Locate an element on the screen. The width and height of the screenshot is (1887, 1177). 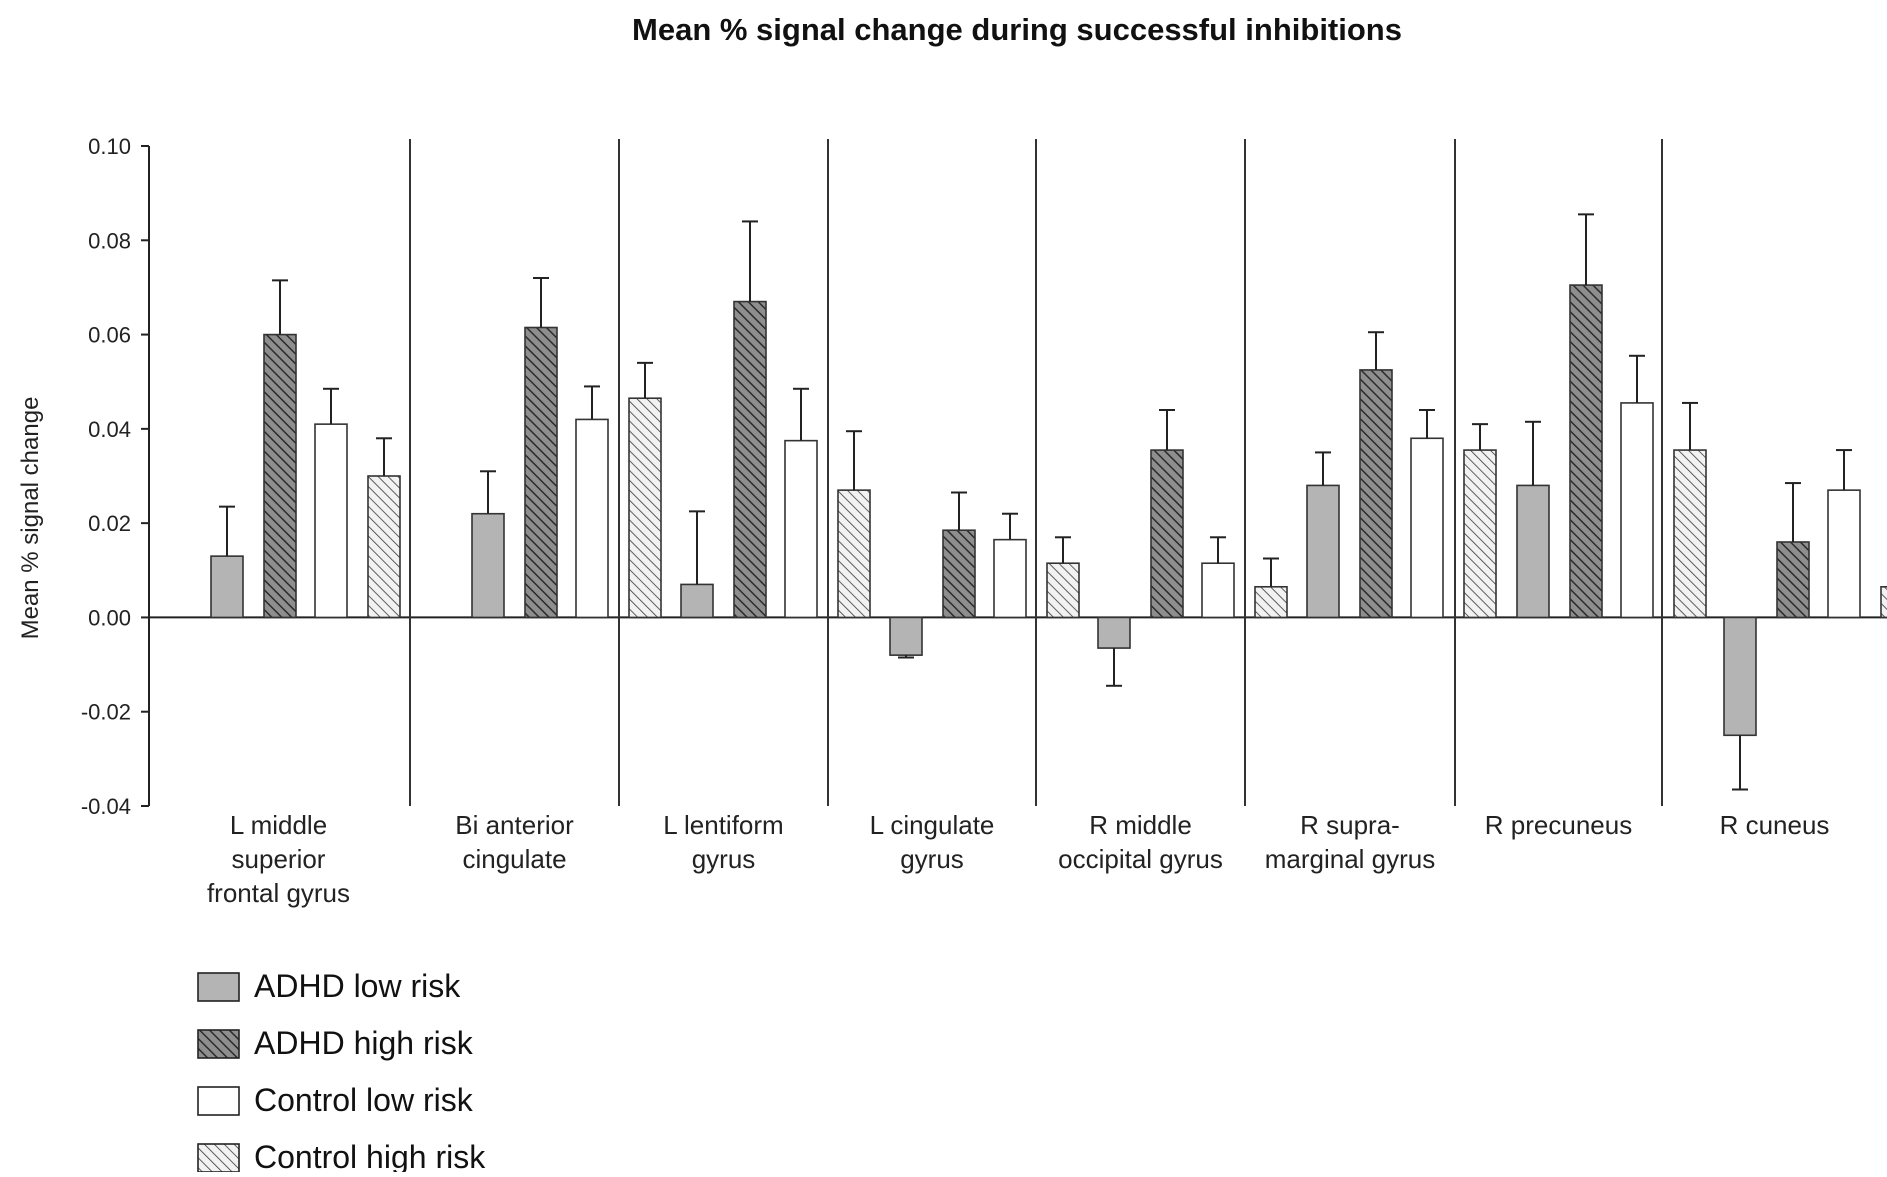
y-tick-label: -0.04 is located at coordinates (106, 806).